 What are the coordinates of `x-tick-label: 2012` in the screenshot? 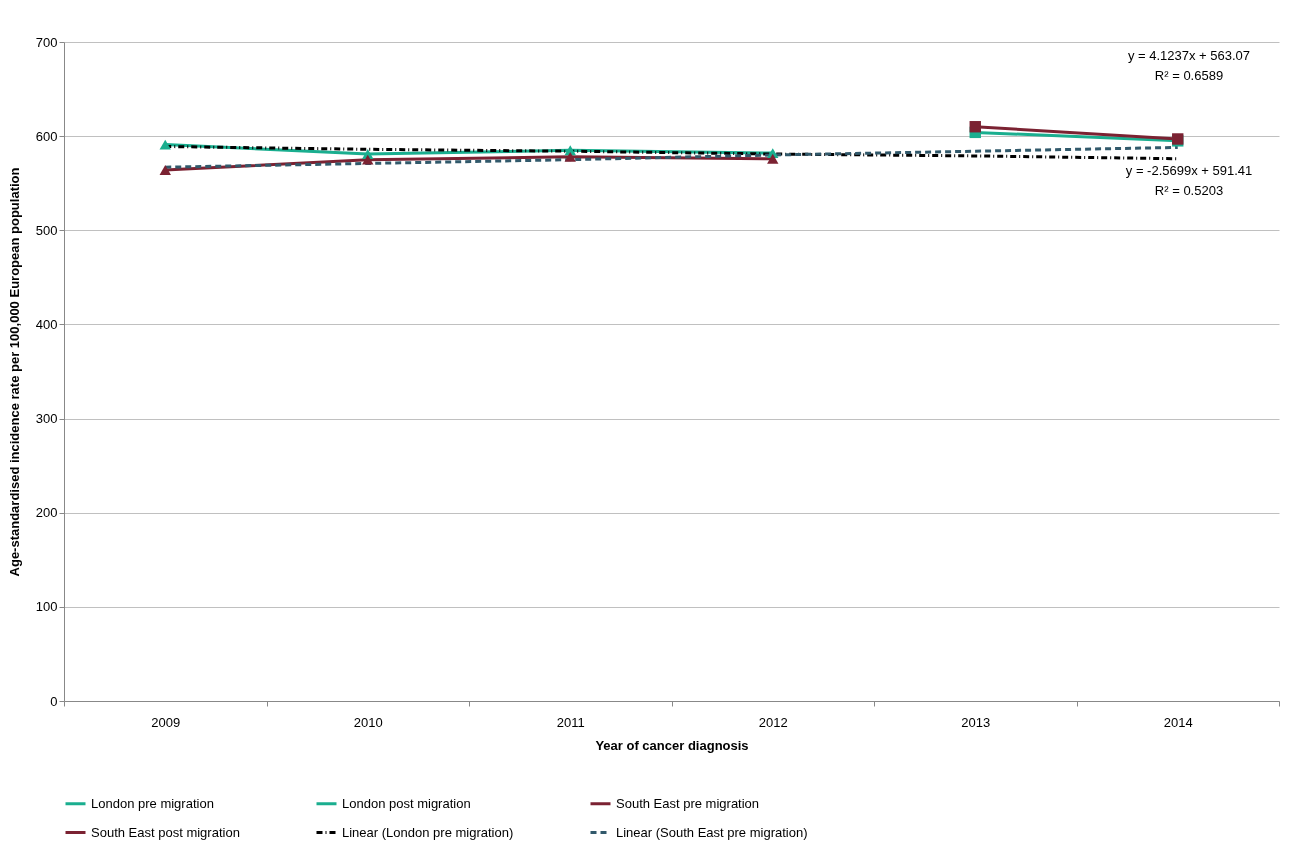 It's located at (773, 722).